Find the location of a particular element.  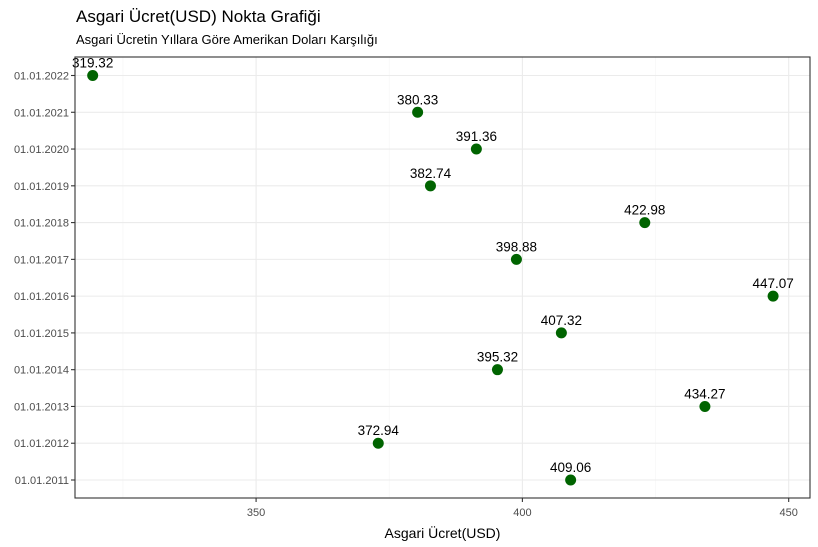

data-label: 398.88 is located at coordinates (516, 246).